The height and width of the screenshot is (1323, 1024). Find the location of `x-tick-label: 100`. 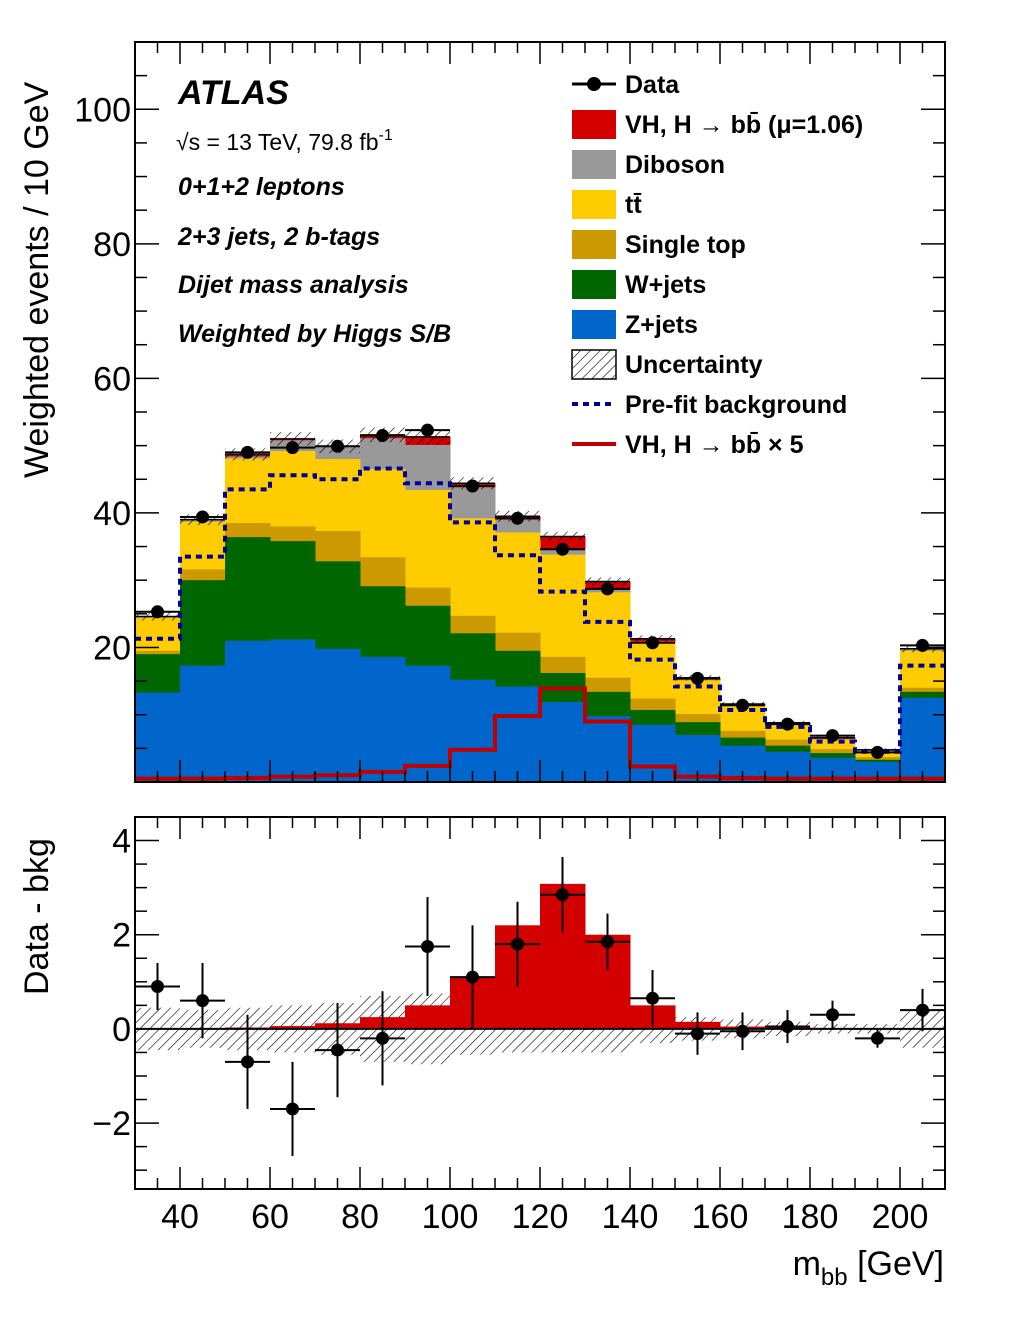

x-tick-label: 100 is located at coordinates (450, 1217).